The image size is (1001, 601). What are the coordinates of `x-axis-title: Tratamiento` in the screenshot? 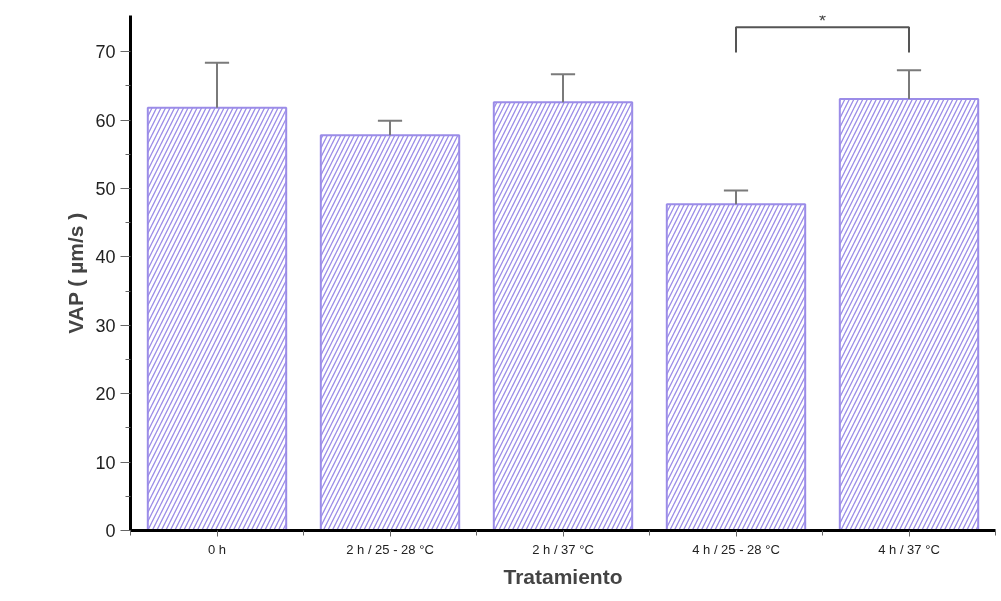 It's located at (563, 576).